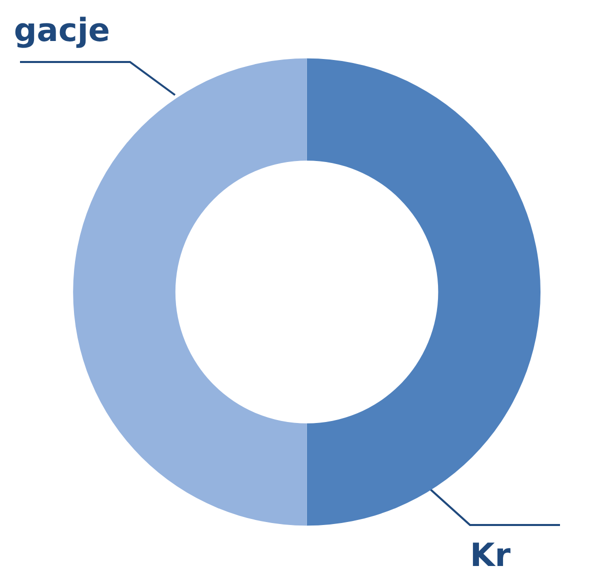 The height and width of the screenshot is (584, 590). Describe the element at coordinates (62, 30) in the screenshot. I see `slice-label: gacje` at that location.